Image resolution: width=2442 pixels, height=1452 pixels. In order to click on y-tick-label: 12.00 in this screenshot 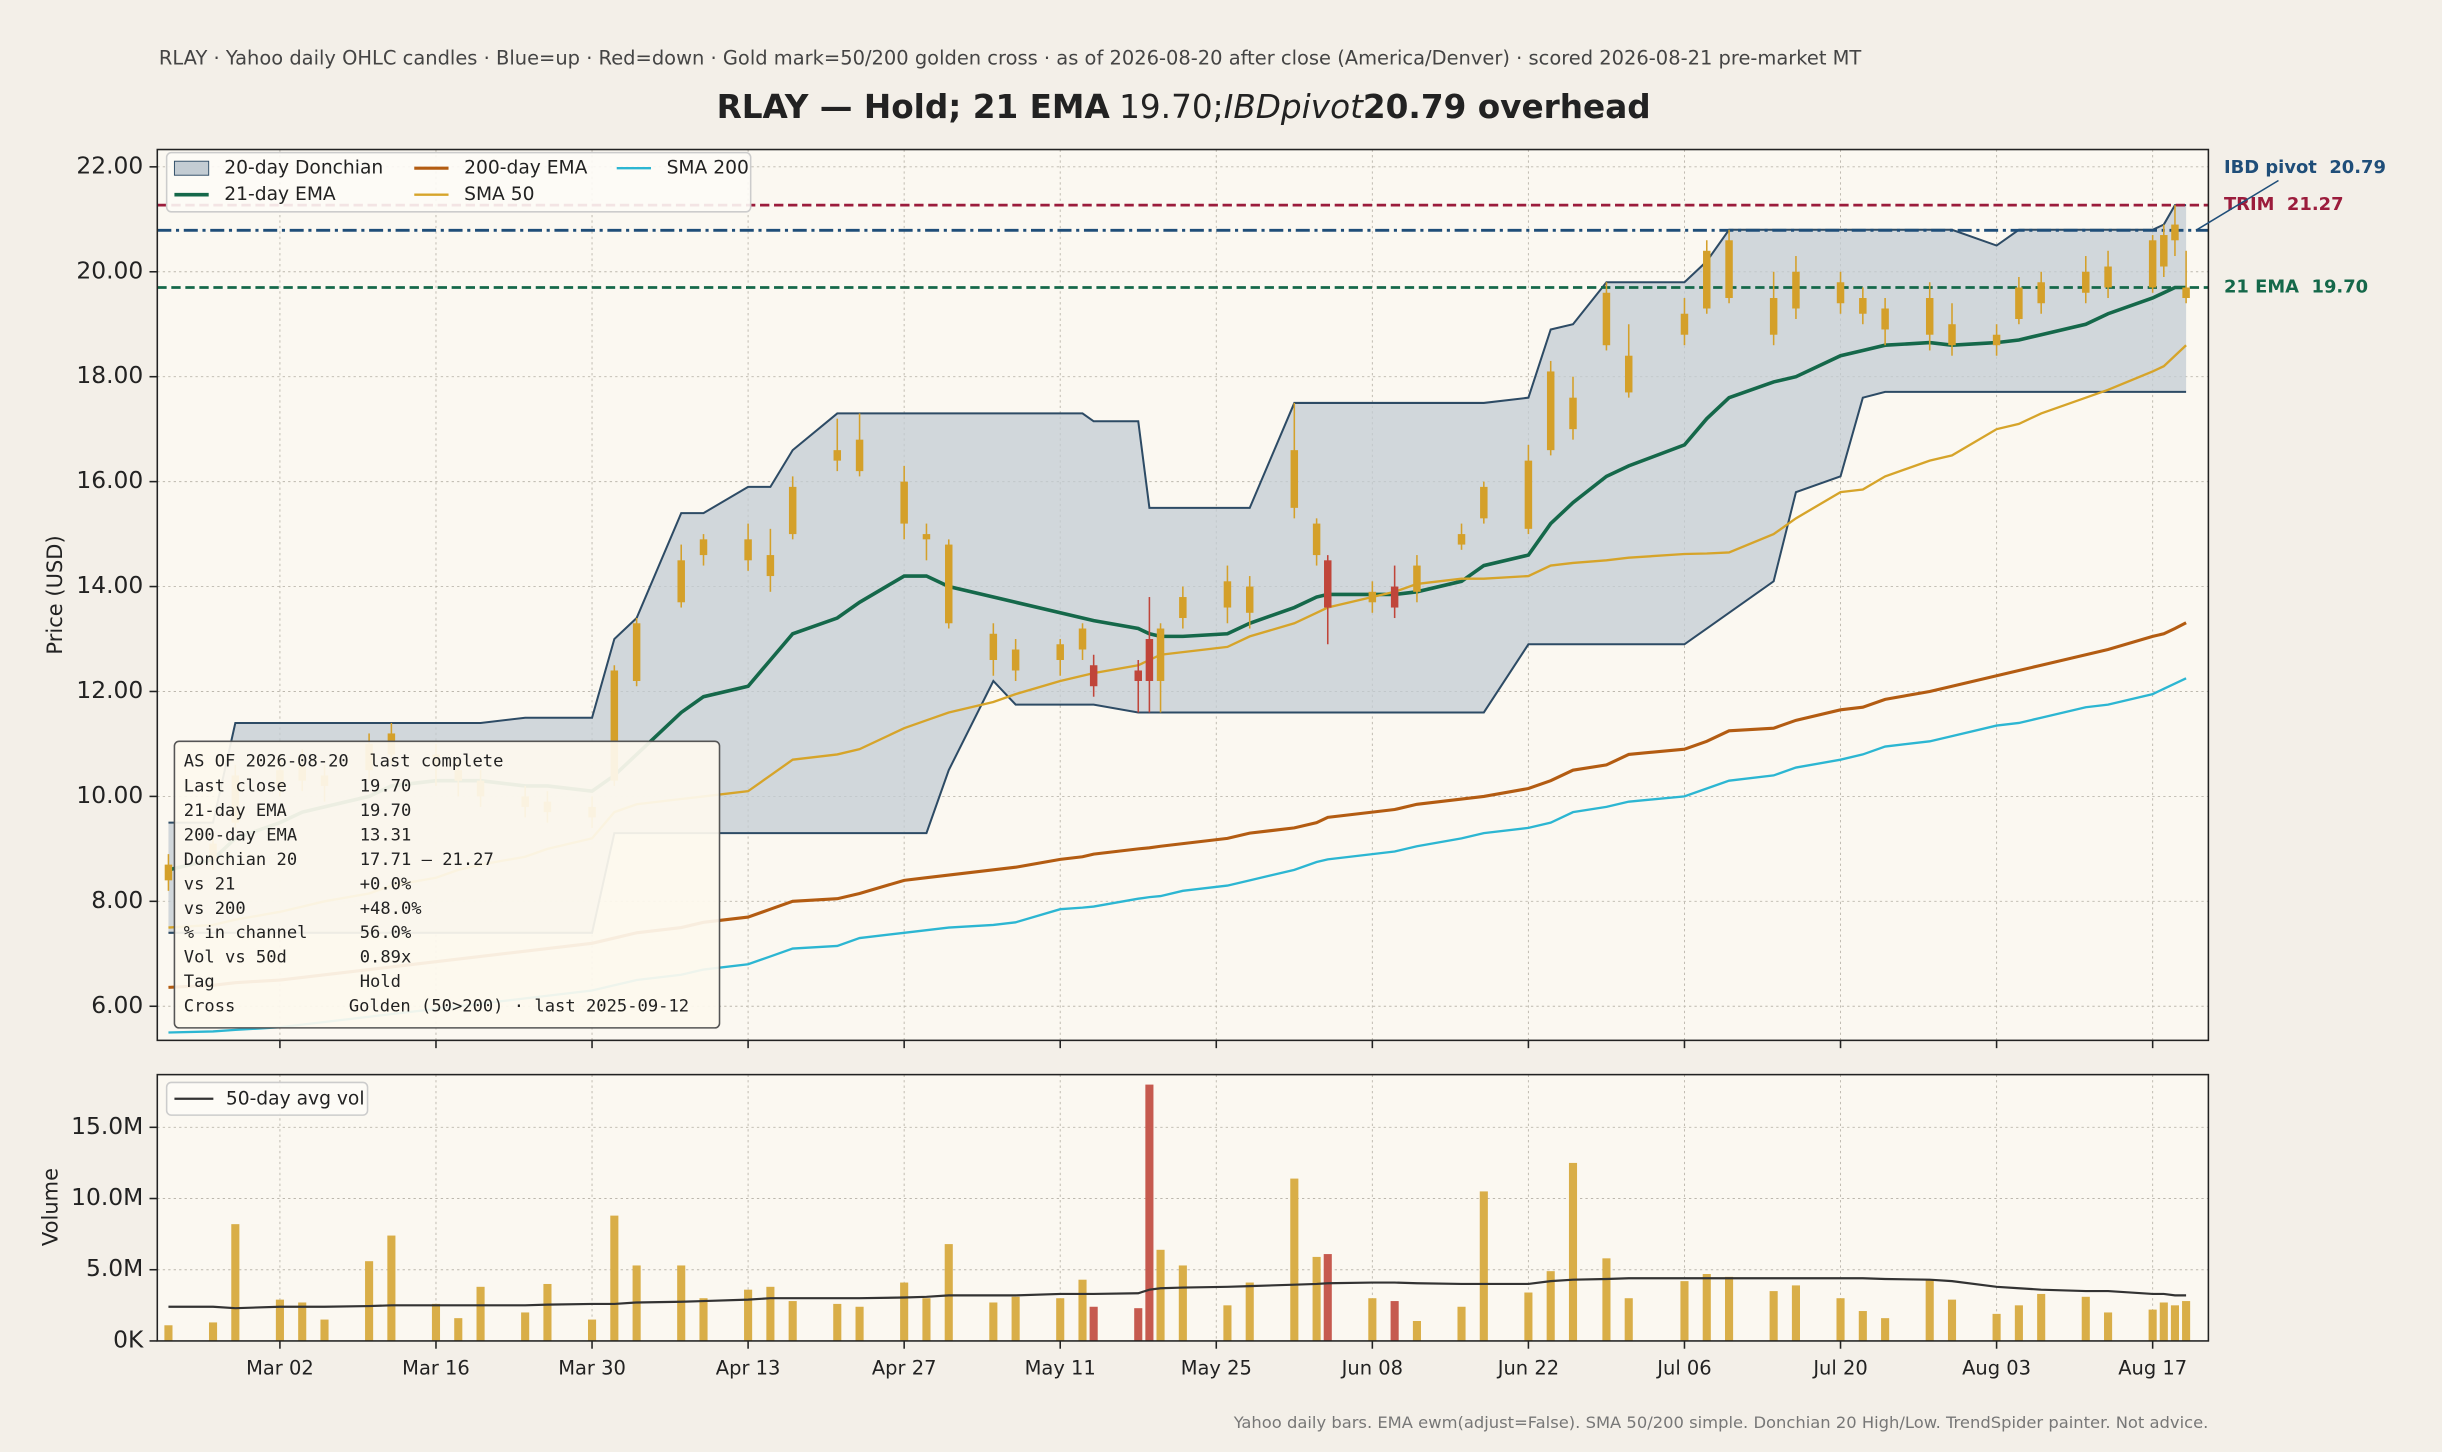, I will do `click(109, 690)`.